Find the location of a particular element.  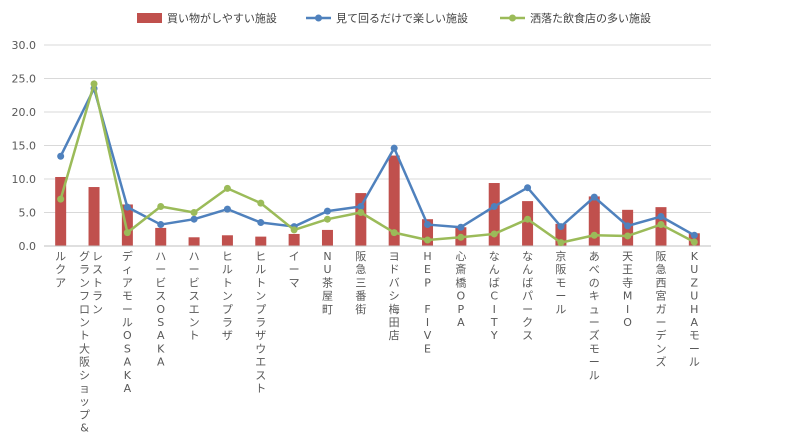

x-tick-label: ヨドバシ梅田店 is located at coordinates (394, 296).